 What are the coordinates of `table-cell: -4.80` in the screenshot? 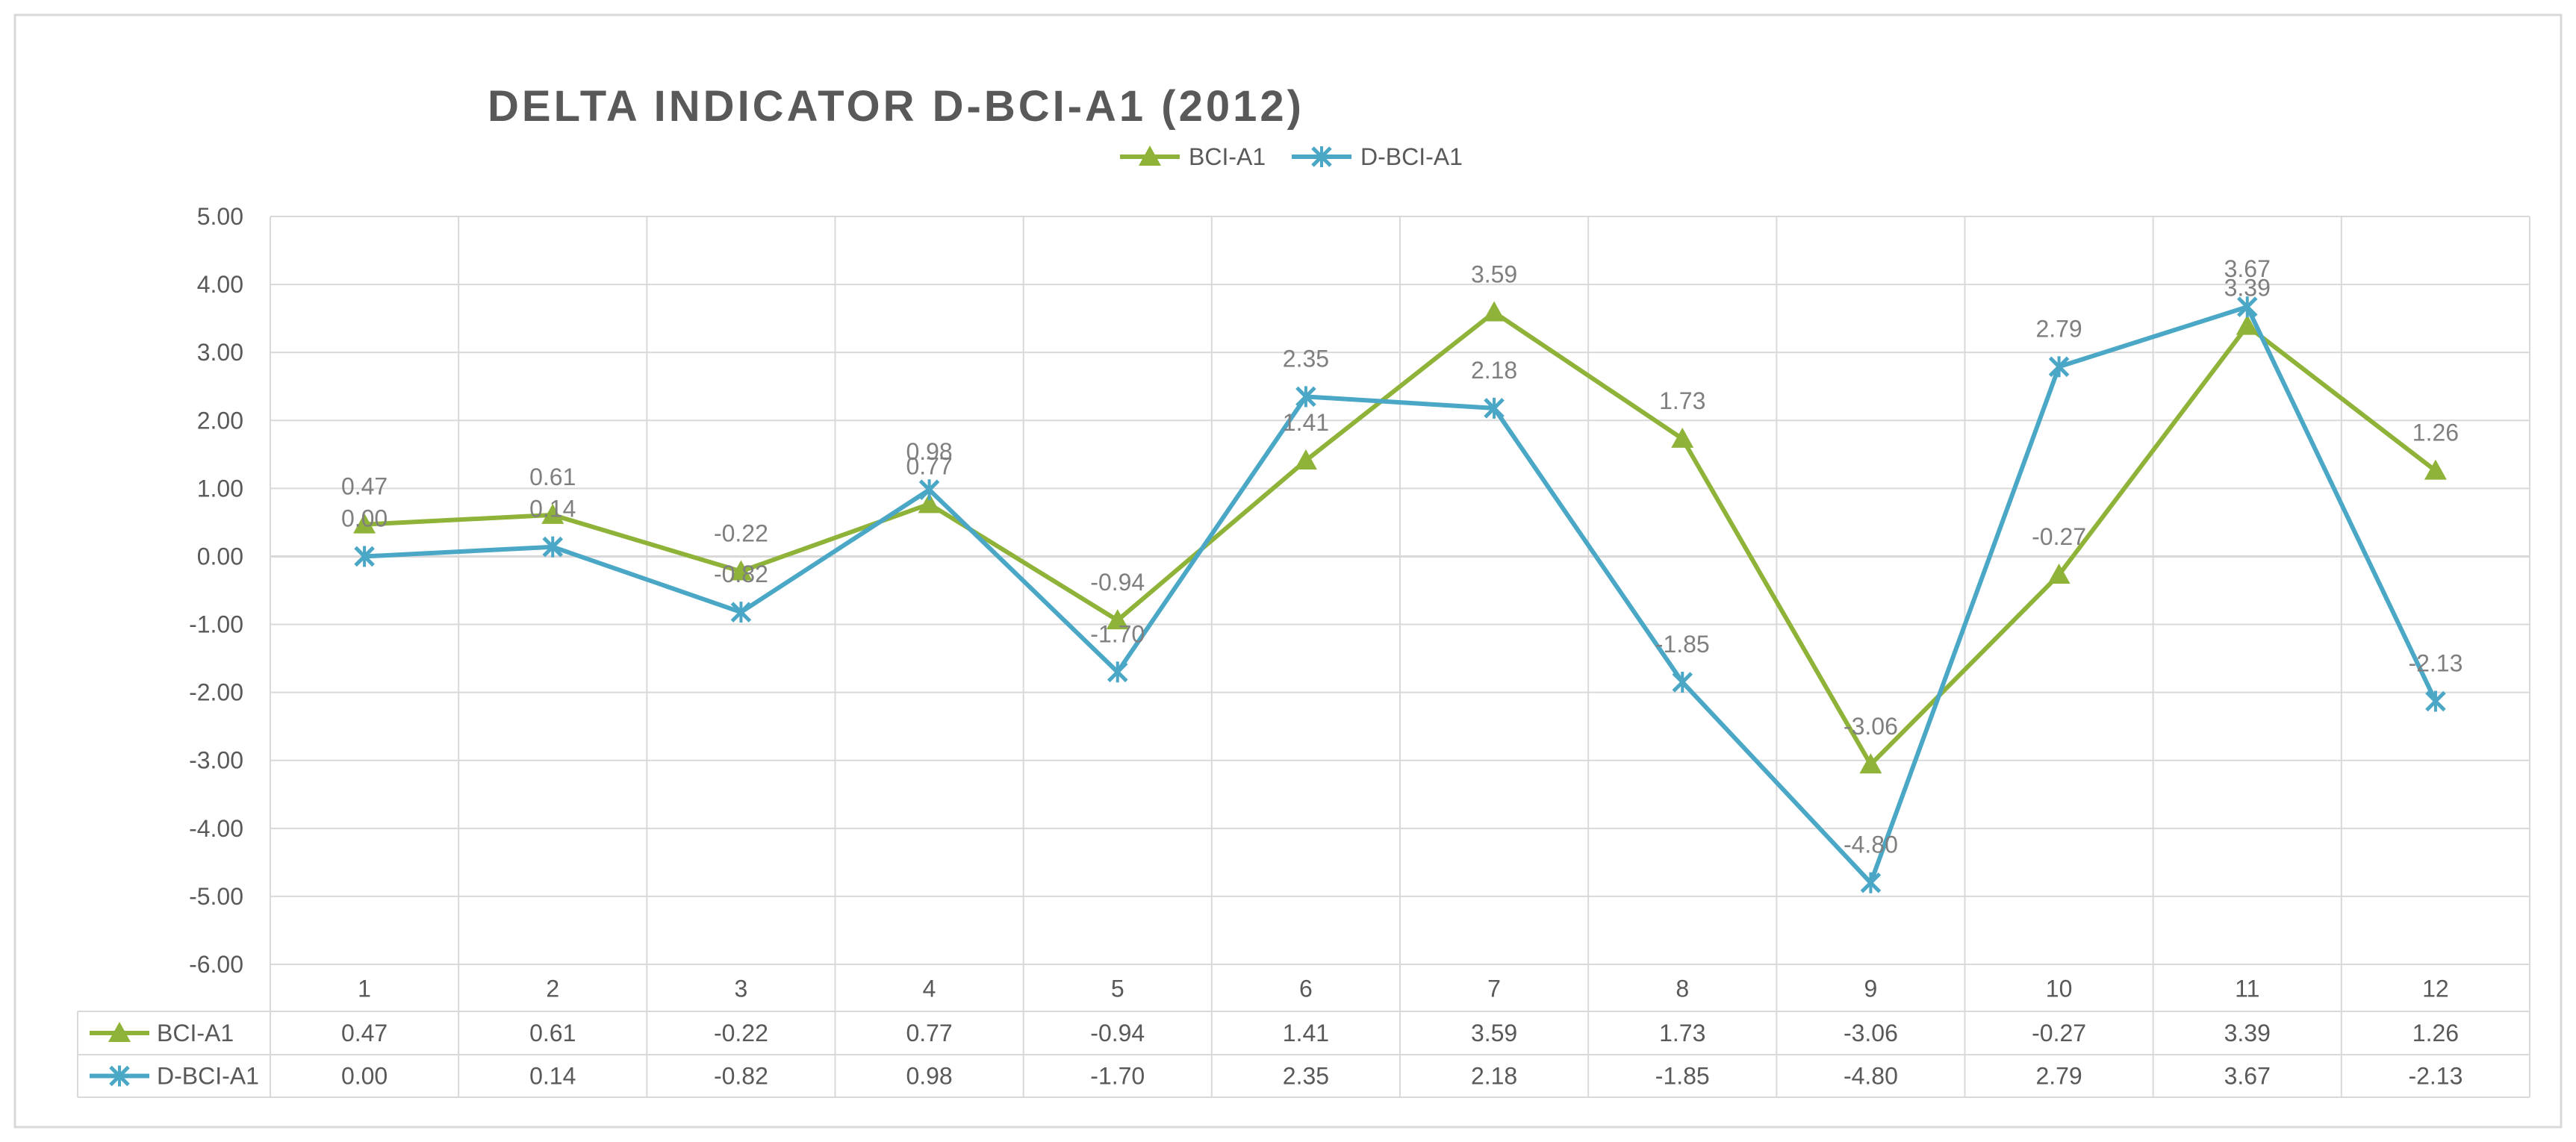 It's located at (1871, 1076).